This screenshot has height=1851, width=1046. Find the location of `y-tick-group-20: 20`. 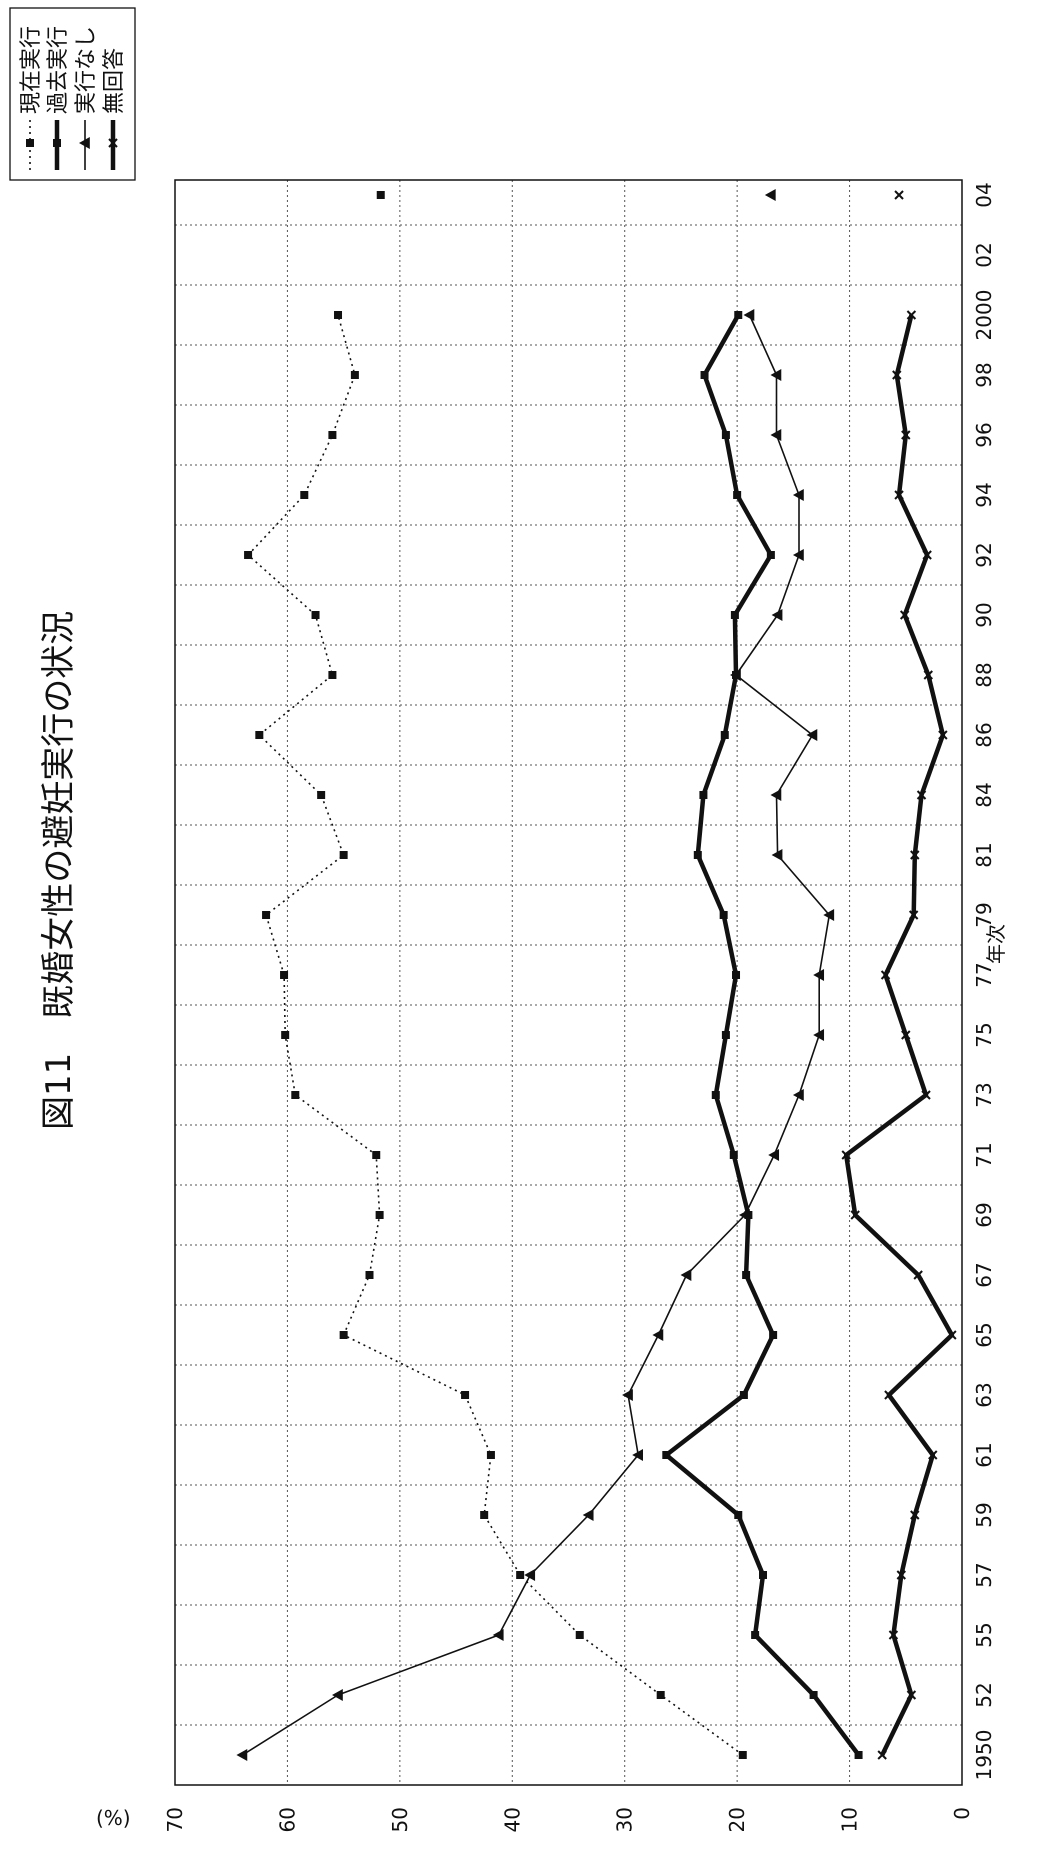

y-tick-group-20: 20 is located at coordinates (737, 1819).